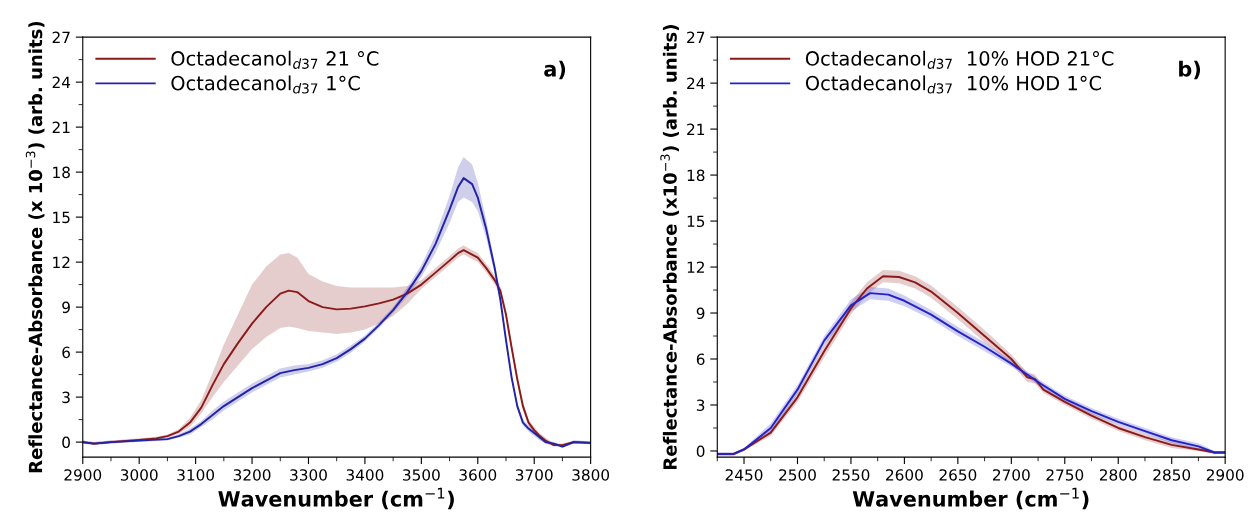 The width and height of the screenshot is (1254, 523). I want to click on x-tick-label: 2700, so click(1011, 475).